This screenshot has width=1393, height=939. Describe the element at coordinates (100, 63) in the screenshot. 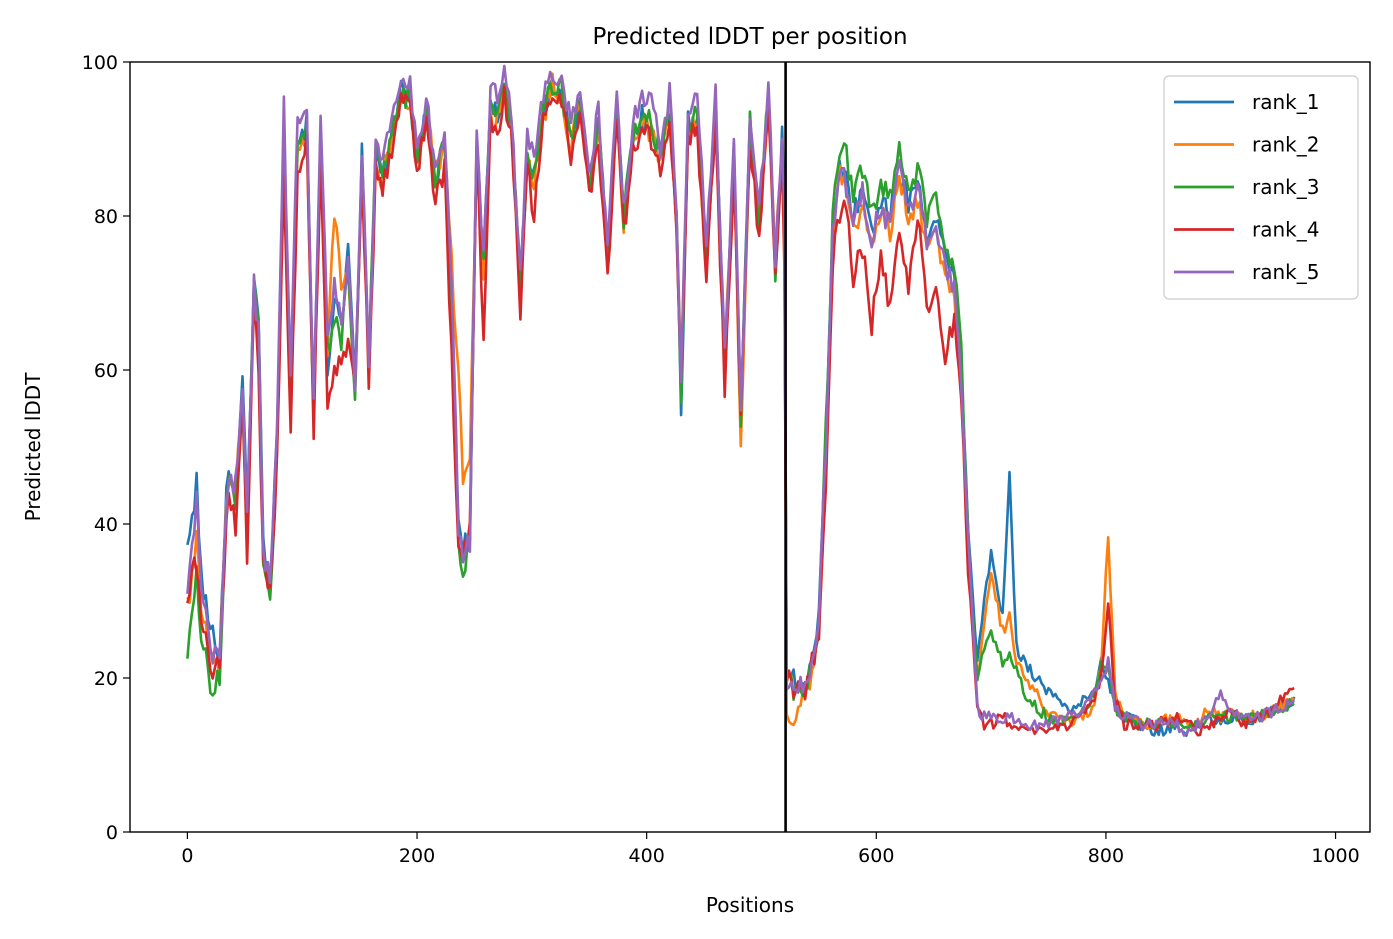

I see `y-tick-label: 100` at that location.